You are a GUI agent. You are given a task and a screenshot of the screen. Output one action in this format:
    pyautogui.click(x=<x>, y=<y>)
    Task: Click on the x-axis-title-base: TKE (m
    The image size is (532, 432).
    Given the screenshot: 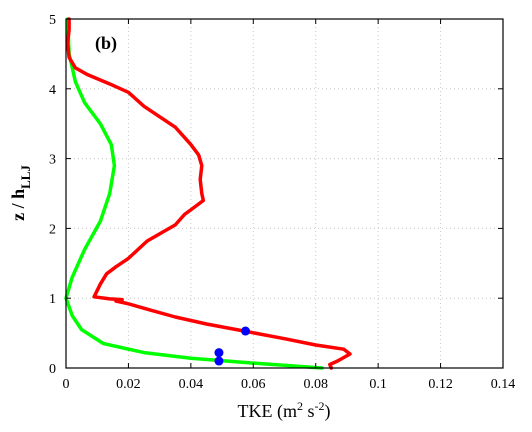 What is the action you would take?
    pyautogui.click(x=267, y=411)
    